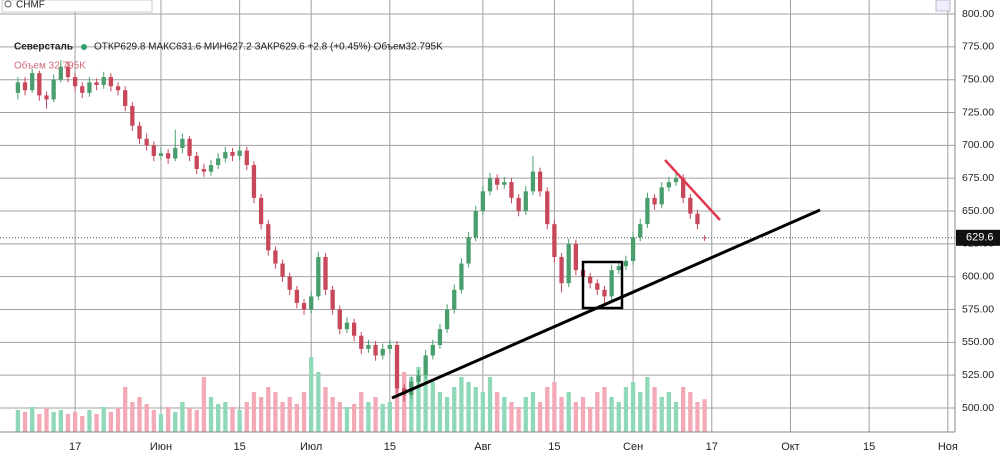 The width and height of the screenshot is (1000, 460). What do you see at coordinates (240, 447) in the screenshot?
I see `x-tick-label: 15` at bounding box center [240, 447].